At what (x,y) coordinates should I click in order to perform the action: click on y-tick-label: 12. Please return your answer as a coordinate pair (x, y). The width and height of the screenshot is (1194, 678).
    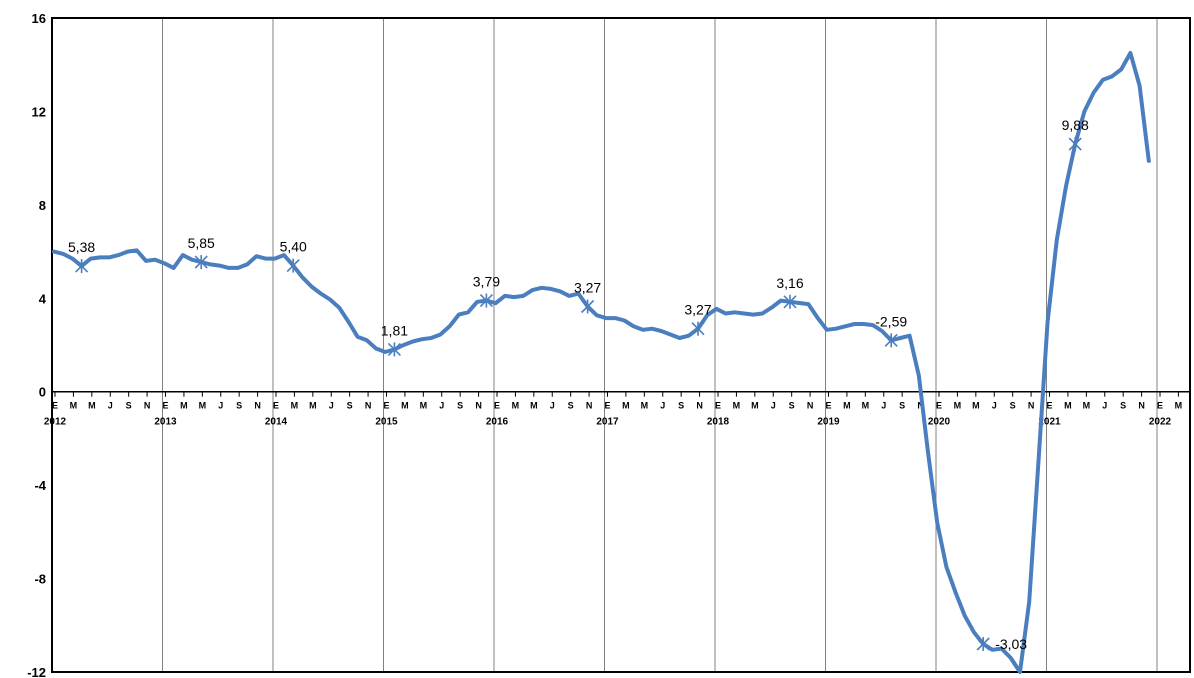
    Looking at the image, I should click on (39, 111).